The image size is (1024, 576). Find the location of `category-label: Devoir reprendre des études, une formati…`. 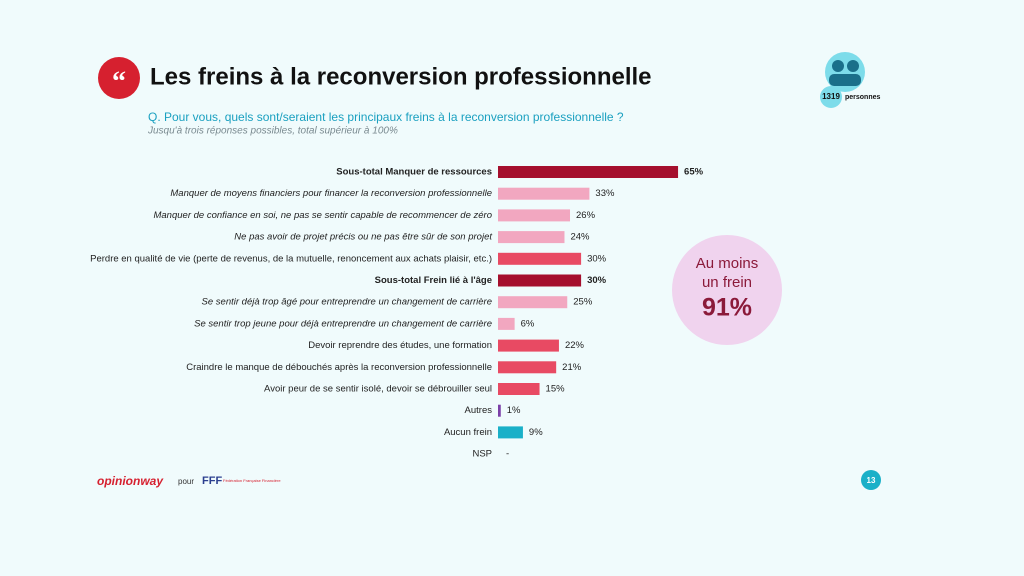

category-label: Devoir reprendre des études, une formati… is located at coordinates (400, 345).